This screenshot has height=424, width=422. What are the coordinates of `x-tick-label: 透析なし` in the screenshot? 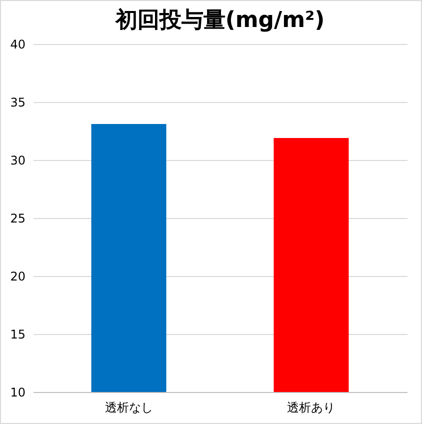 It's located at (128, 407).